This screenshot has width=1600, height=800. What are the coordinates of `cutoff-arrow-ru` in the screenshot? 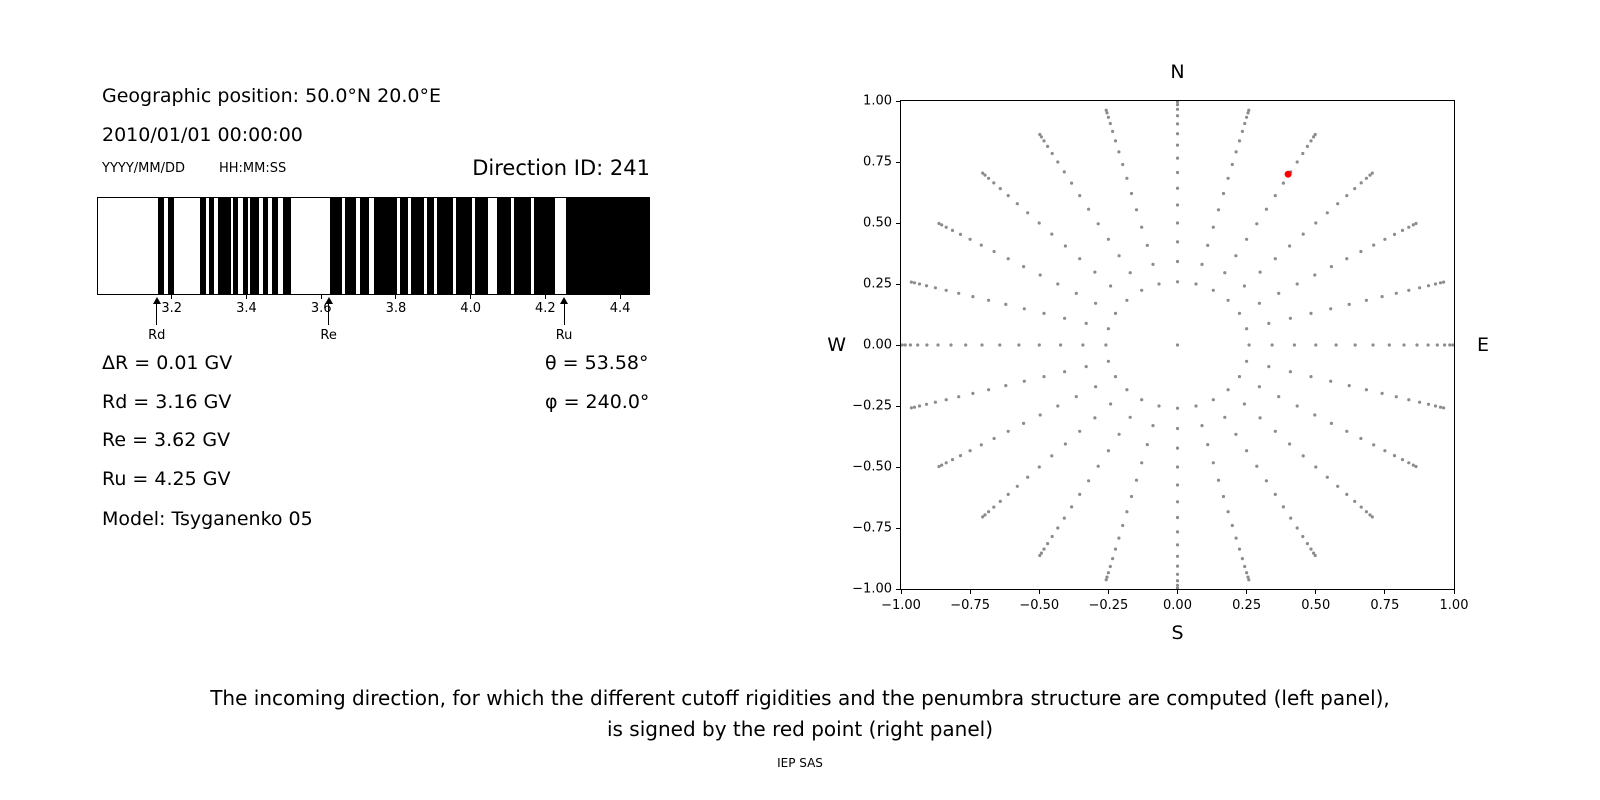 It's located at (564, 311).